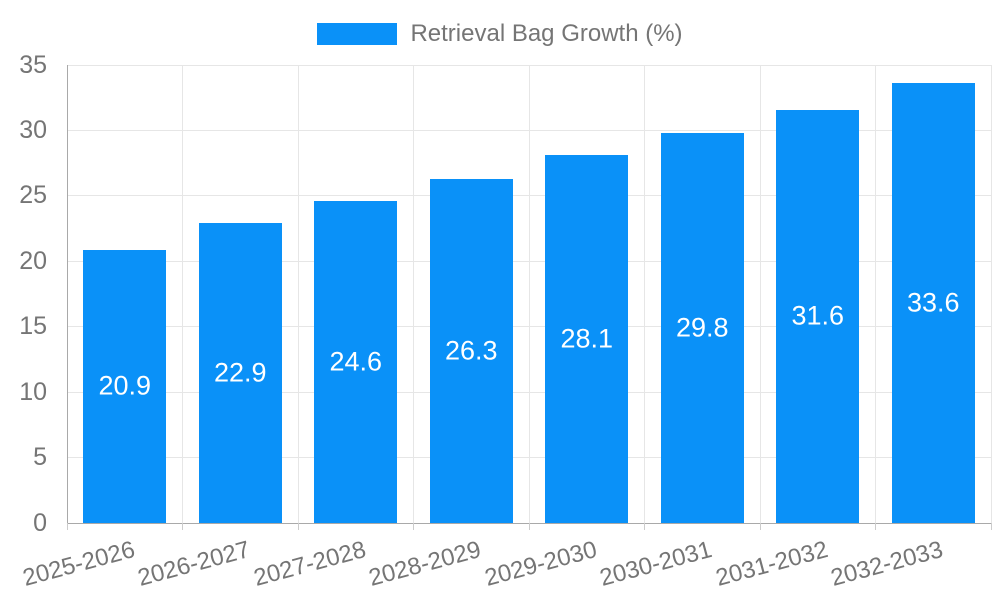  I want to click on y-tick-label: 10, so click(33, 391).